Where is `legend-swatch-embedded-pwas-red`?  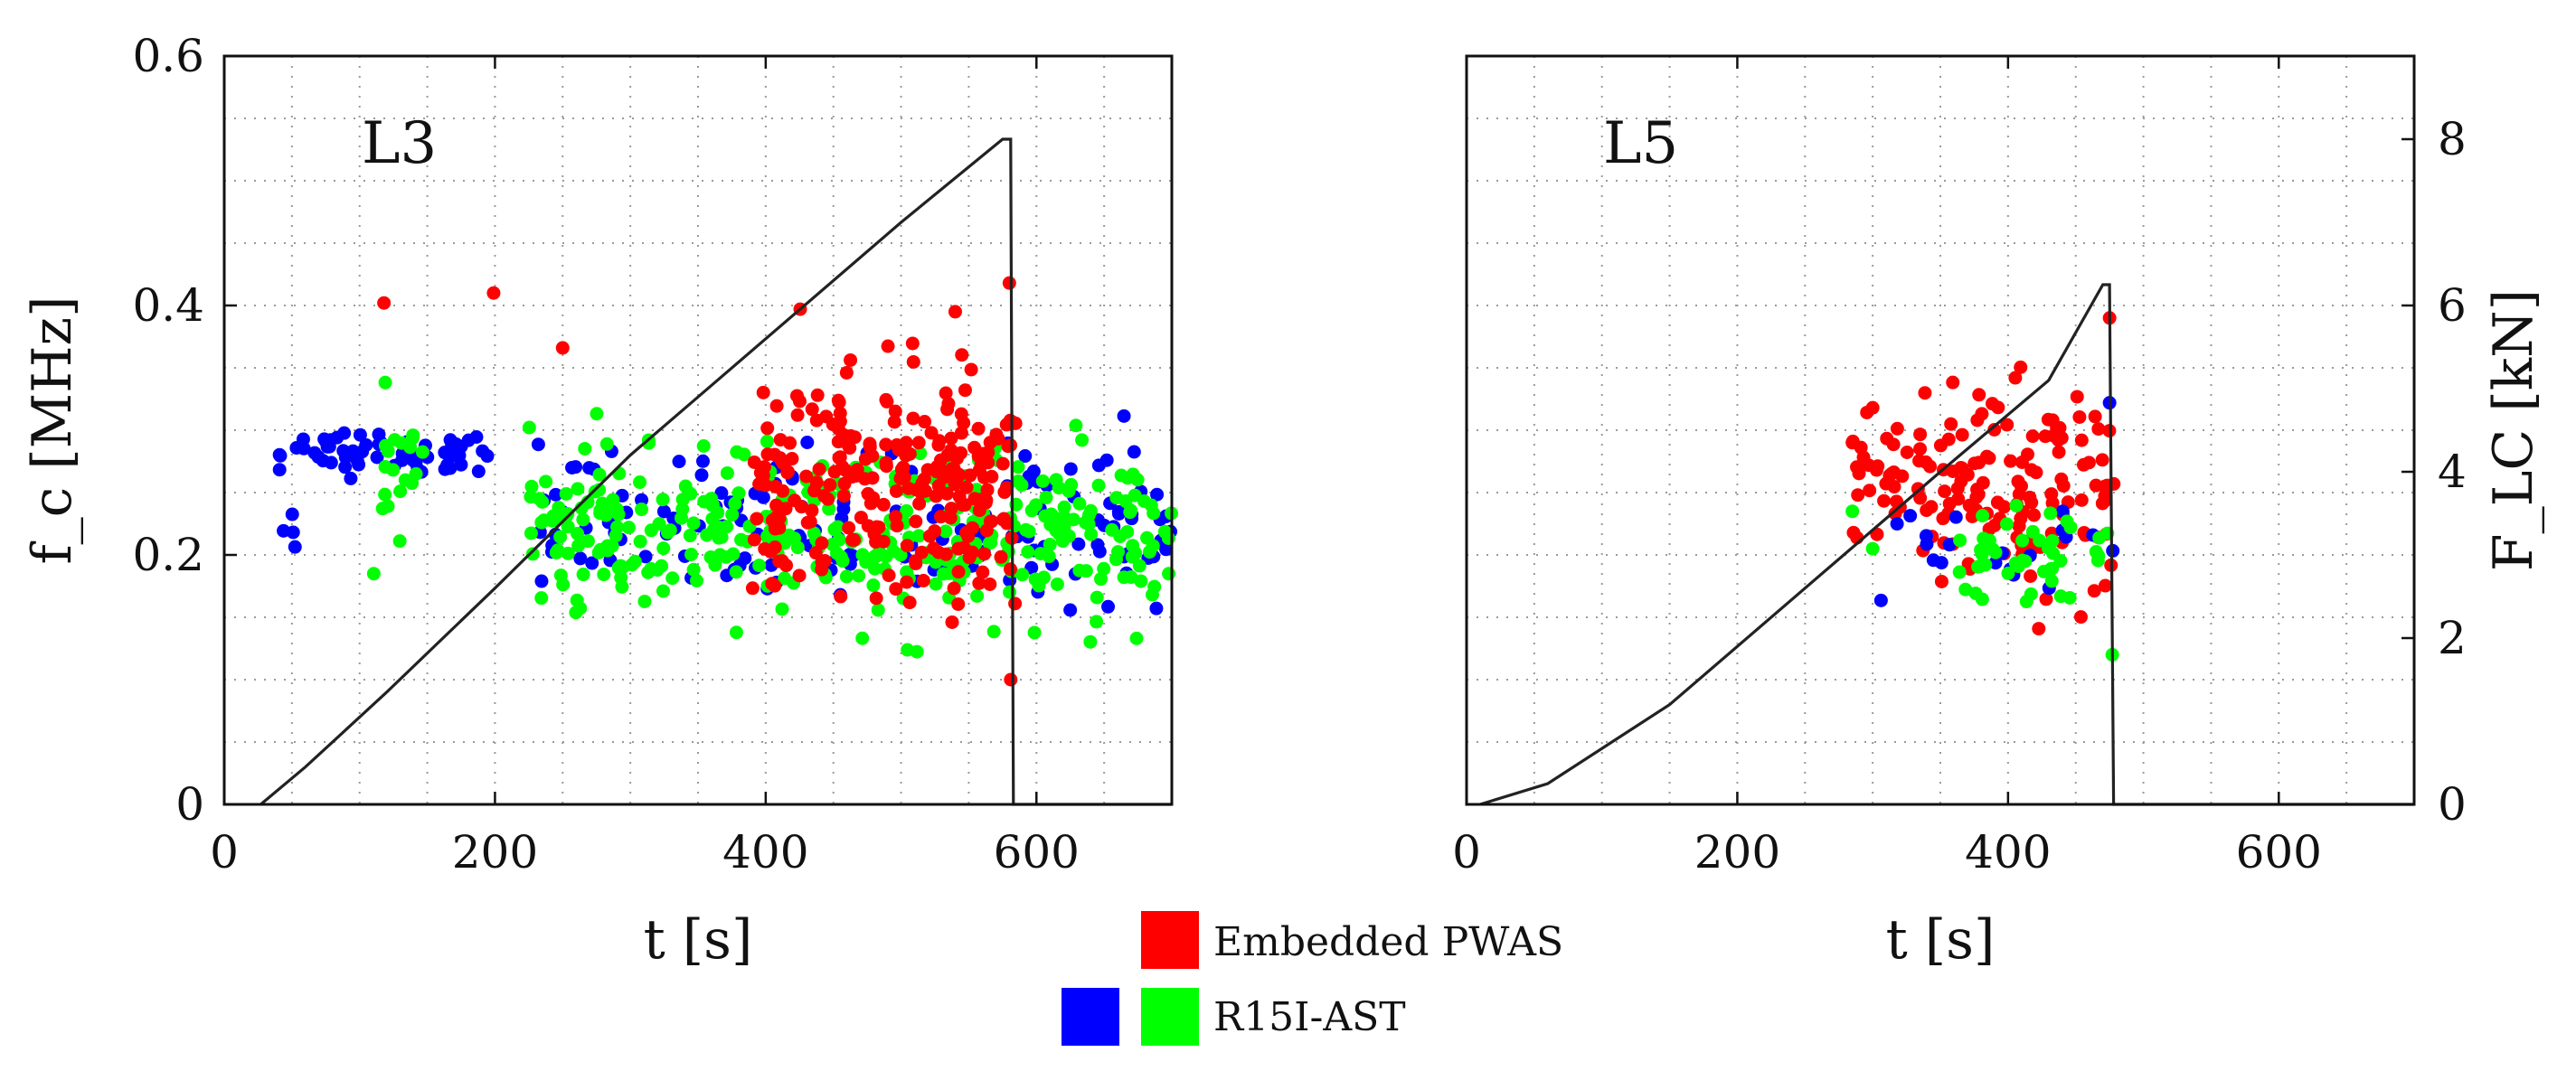 legend-swatch-embedded-pwas-red is located at coordinates (1170, 940).